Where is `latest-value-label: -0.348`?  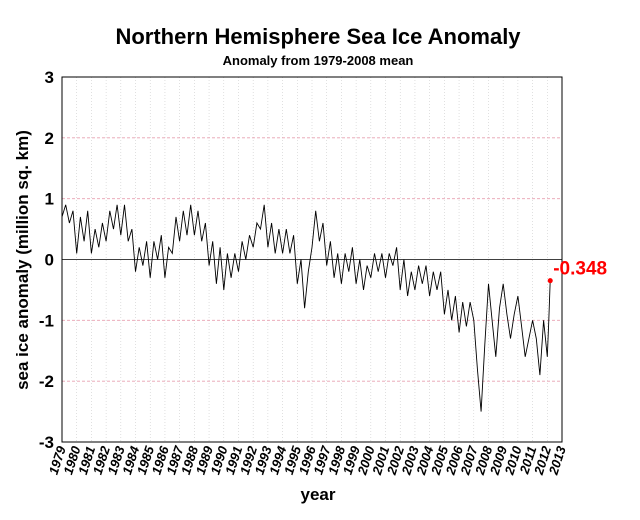
latest-value-label: -0.348 is located at coordinates (580, 269).